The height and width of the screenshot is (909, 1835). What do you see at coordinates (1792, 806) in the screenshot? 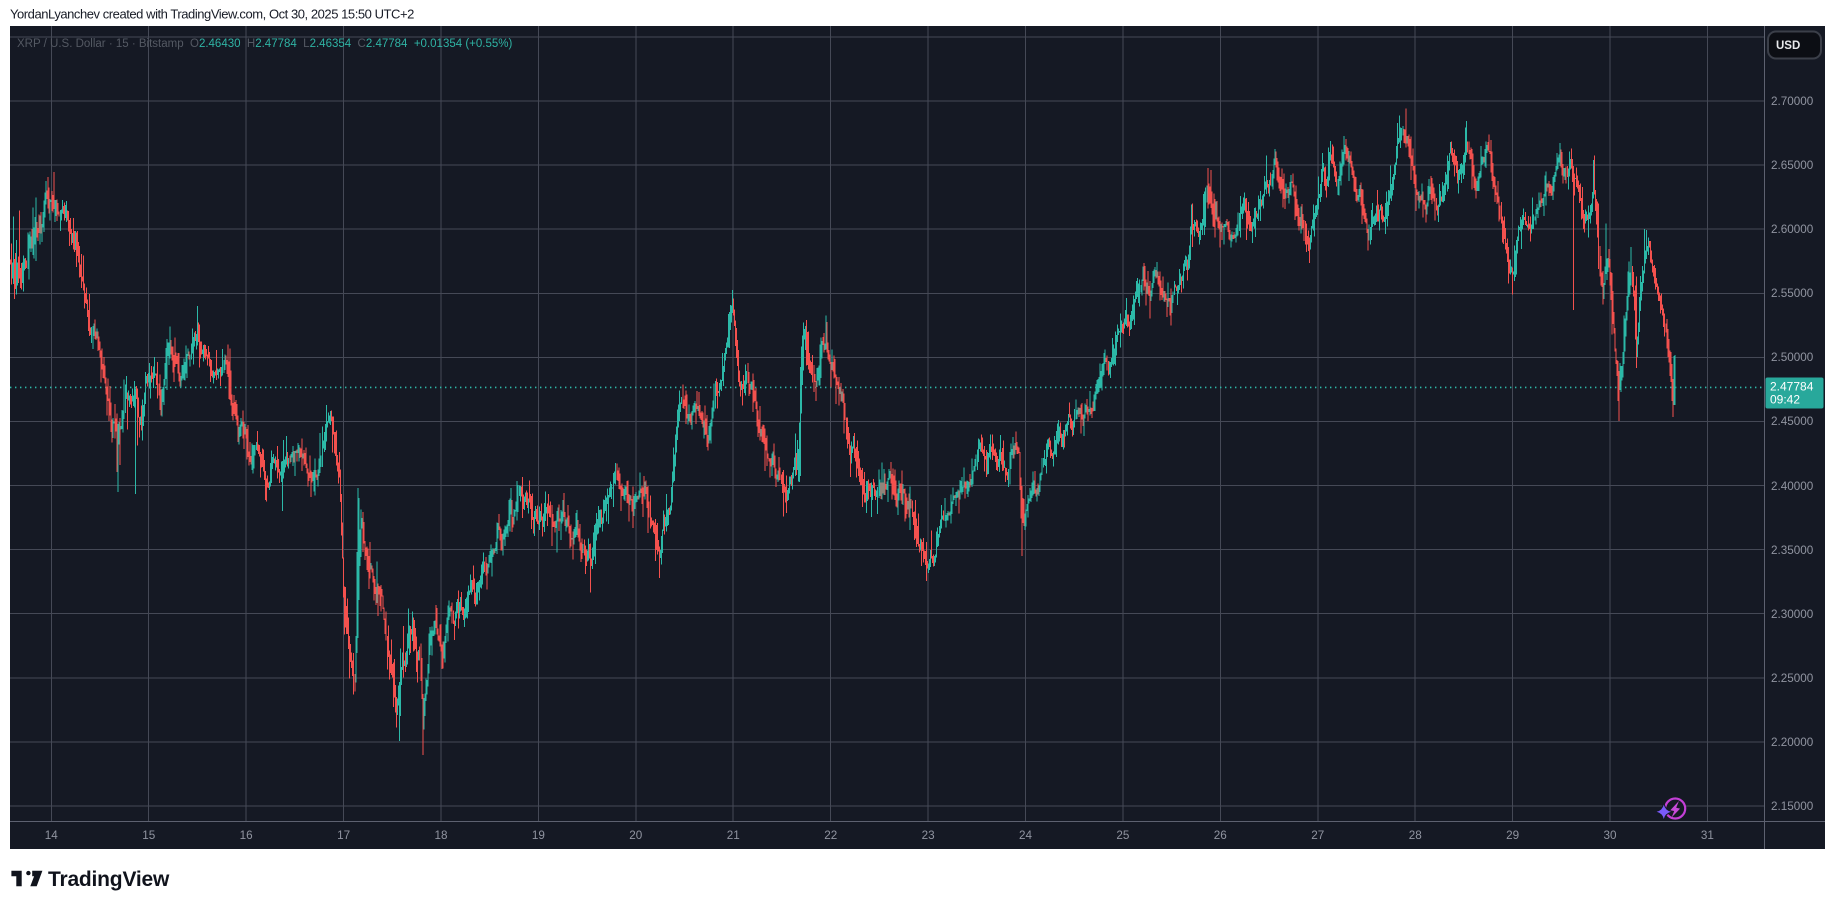
I see `svg-text: 2.15000` at bounding box center [1792, 806].